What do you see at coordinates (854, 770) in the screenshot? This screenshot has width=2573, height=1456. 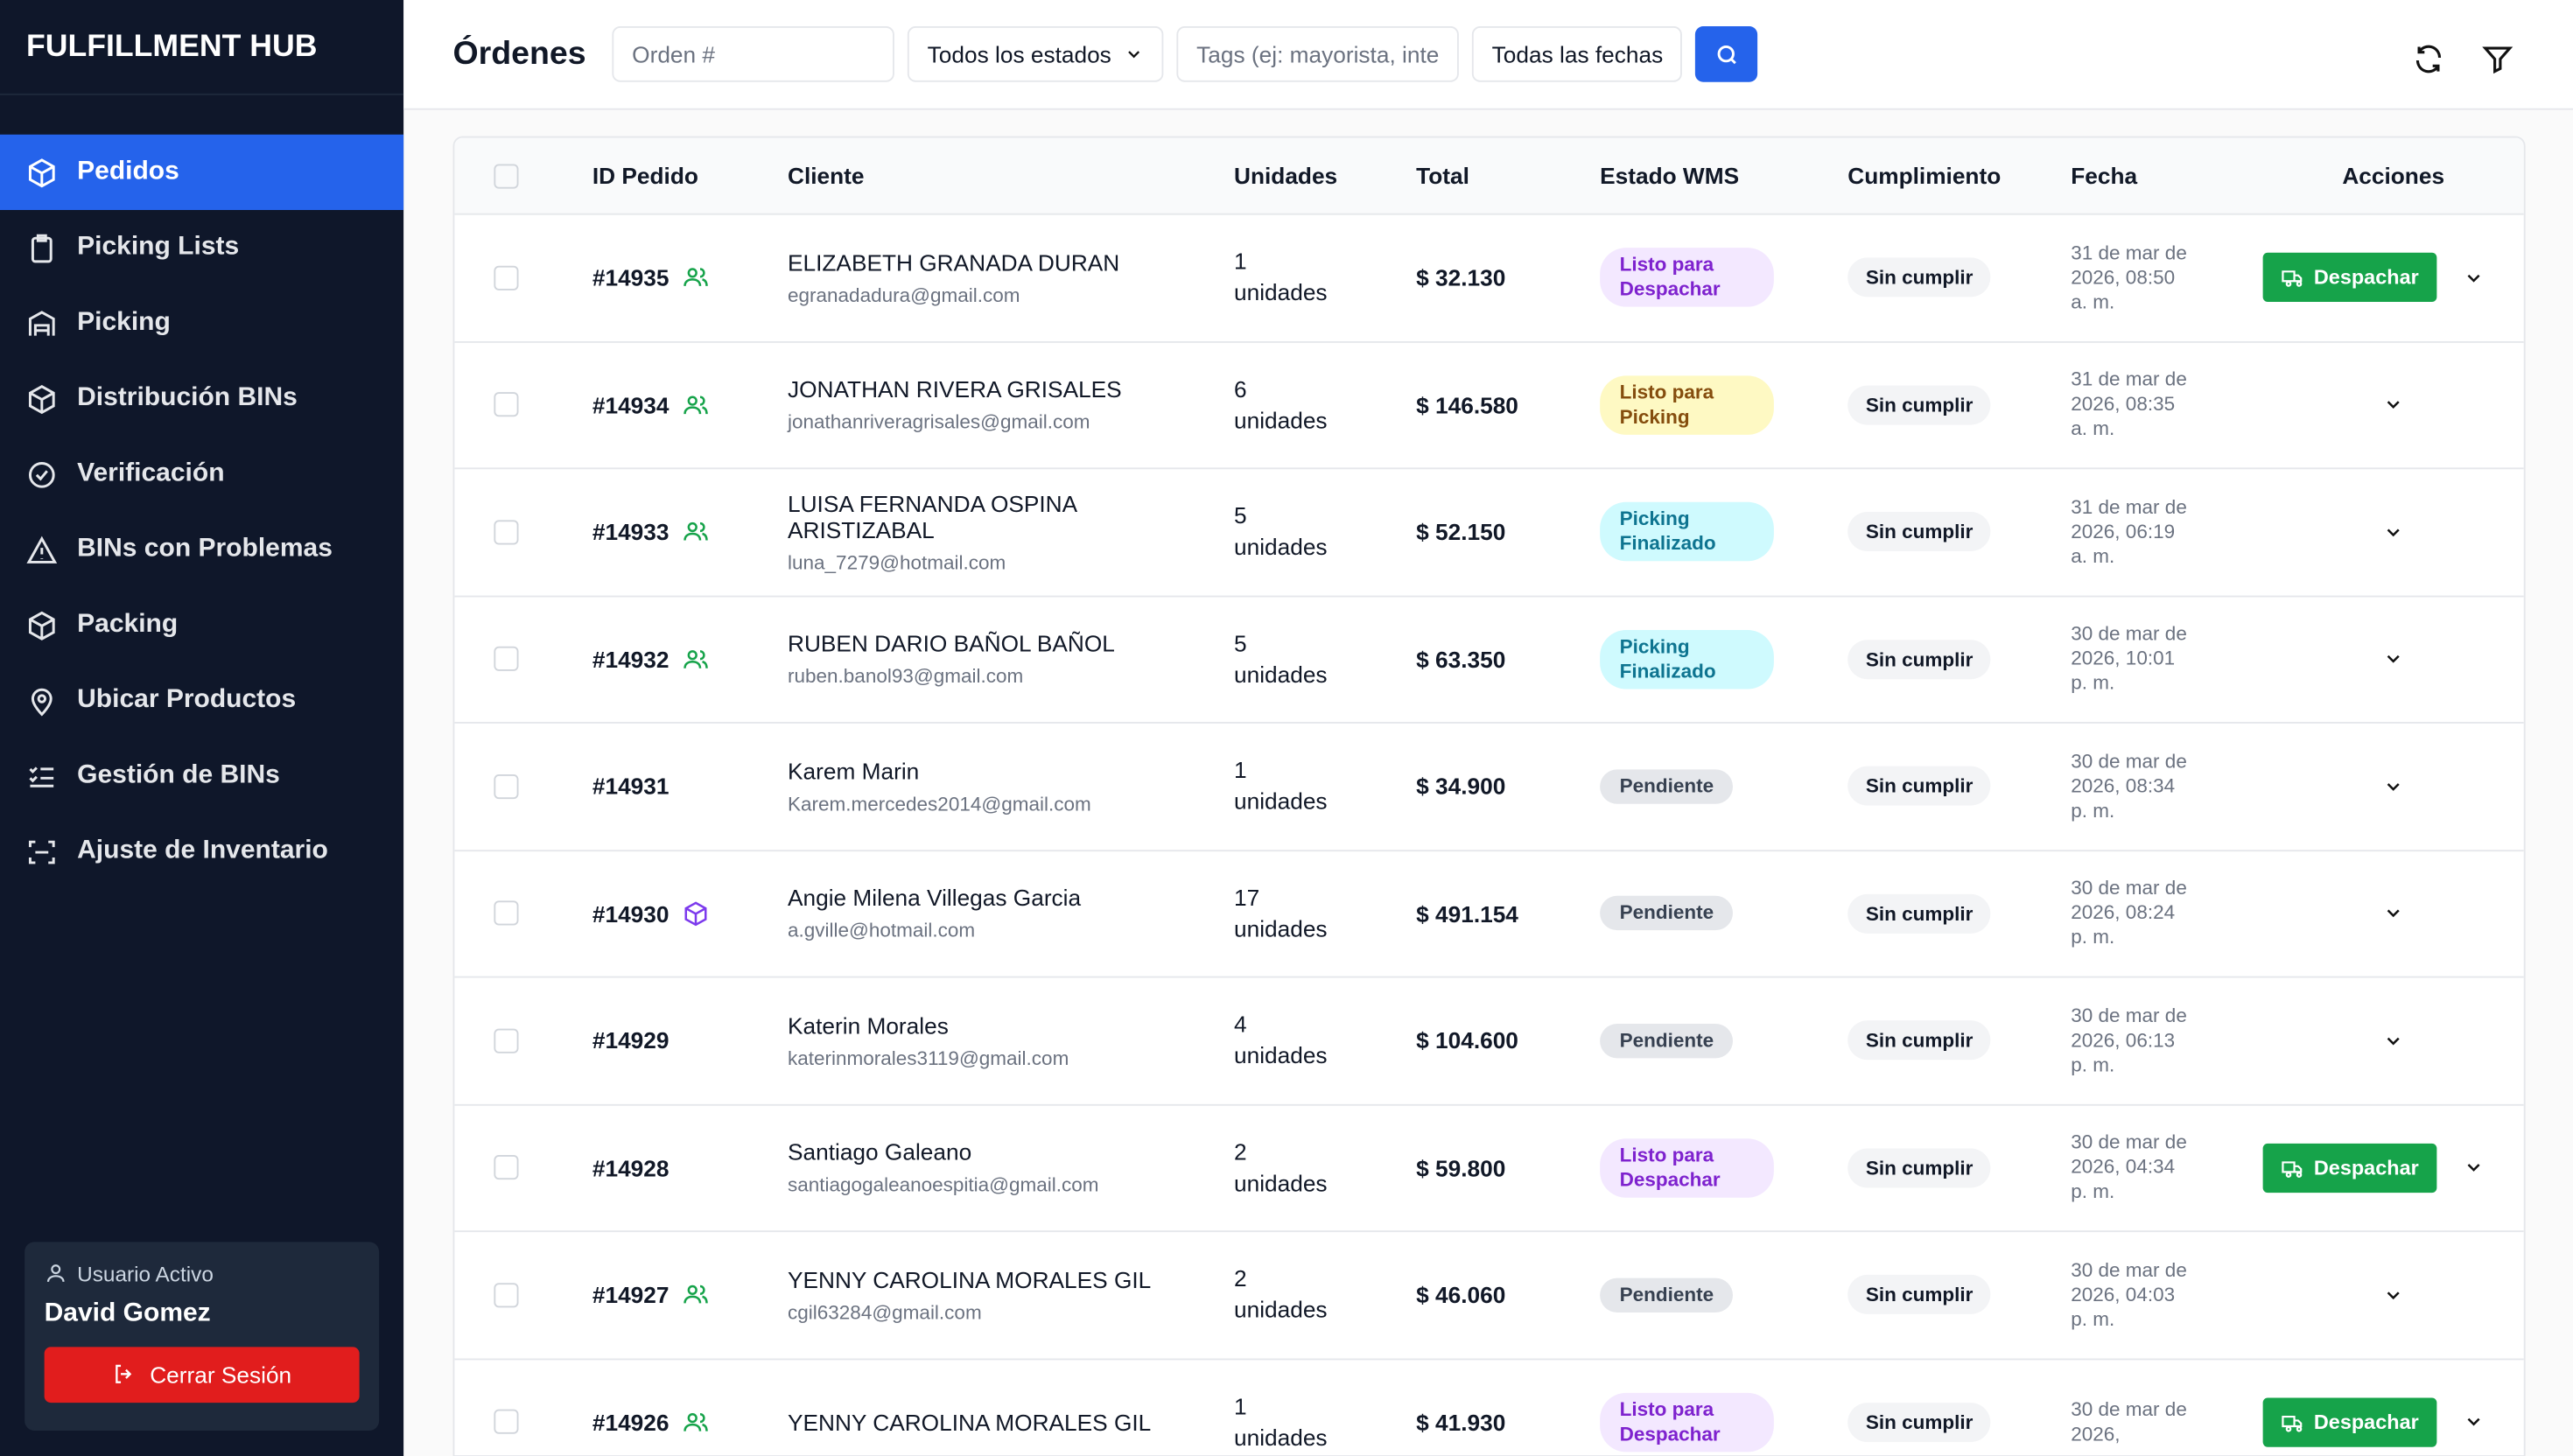 I see `client-name: Karem Marin` at bounding box center [854, 770].